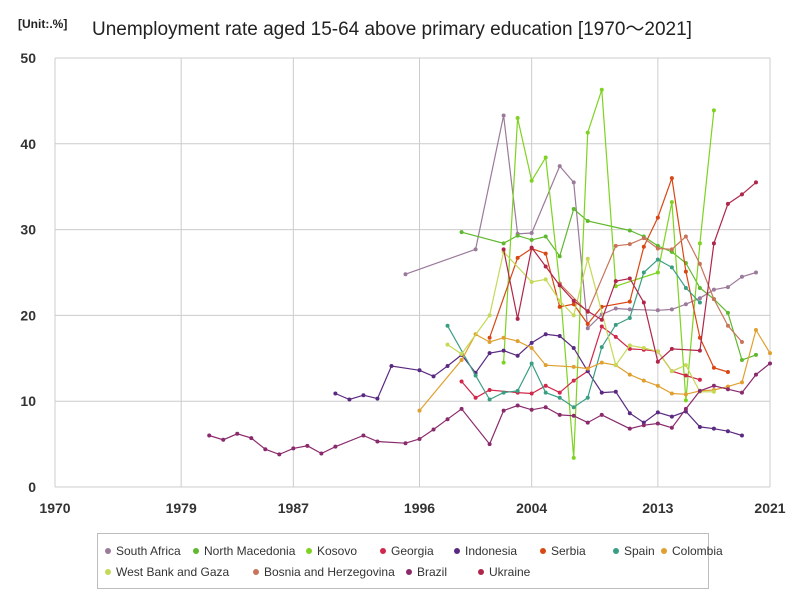 This screenshot has height=600, width=800. Describe the element at coordinates (634, 551) in the screenshot. I see `legend-item: Spain` at that location.